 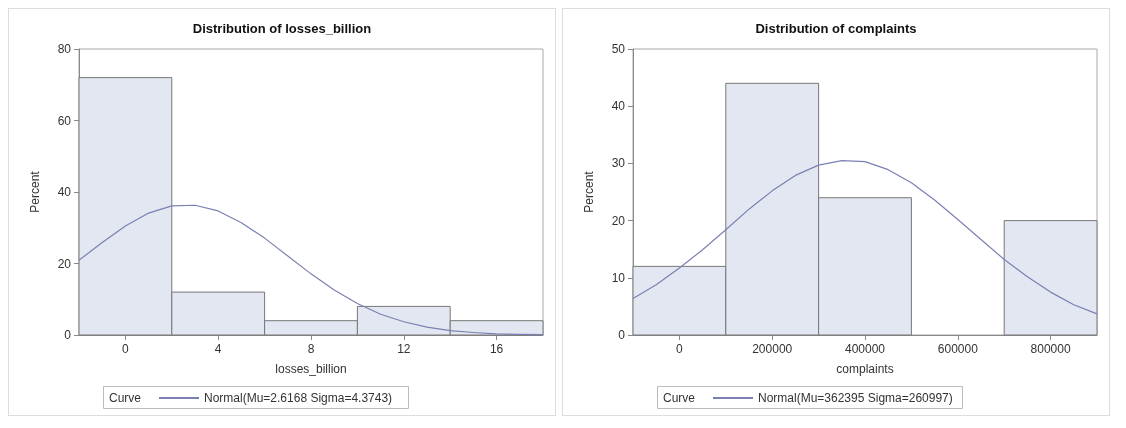 I want to click on x-tick-label: 16, so click(x=496, y=349).